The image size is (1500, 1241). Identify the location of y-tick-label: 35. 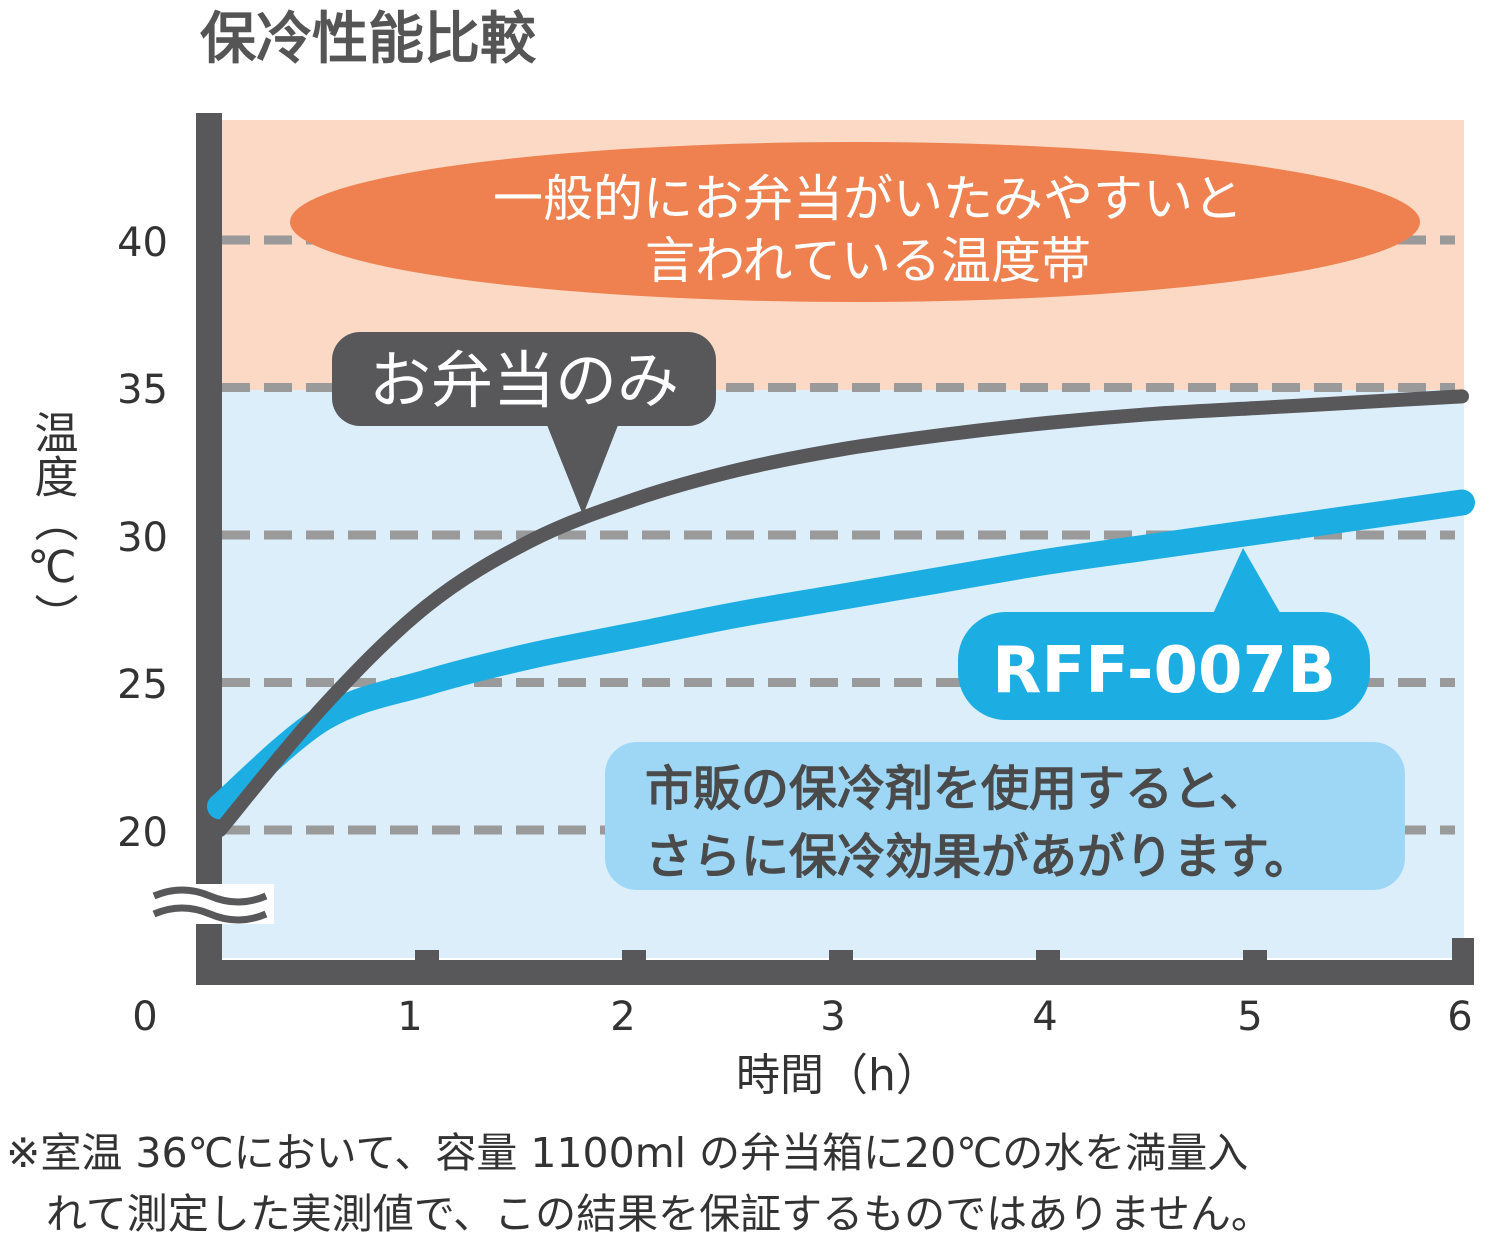
(142, 390).